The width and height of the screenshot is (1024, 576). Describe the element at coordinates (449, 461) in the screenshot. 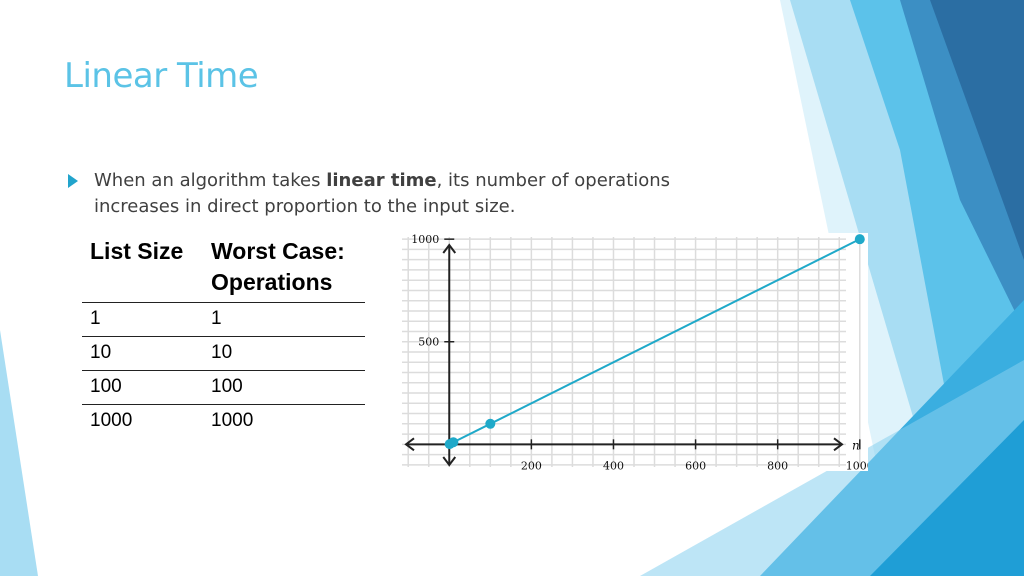

I see `y-axis-arrow-bottom` at that location.